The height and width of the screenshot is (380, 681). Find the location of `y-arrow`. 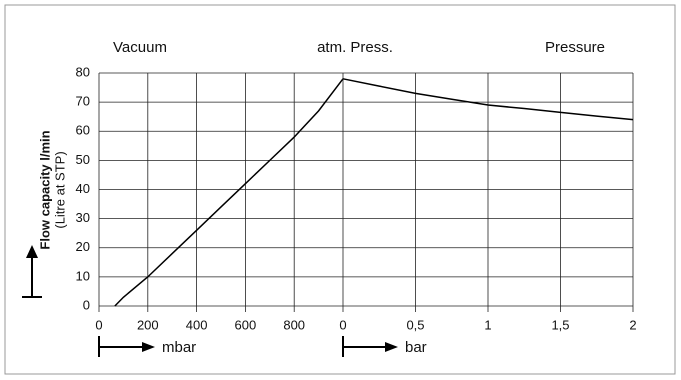

y-arrow is located at coordinates (32, 271).